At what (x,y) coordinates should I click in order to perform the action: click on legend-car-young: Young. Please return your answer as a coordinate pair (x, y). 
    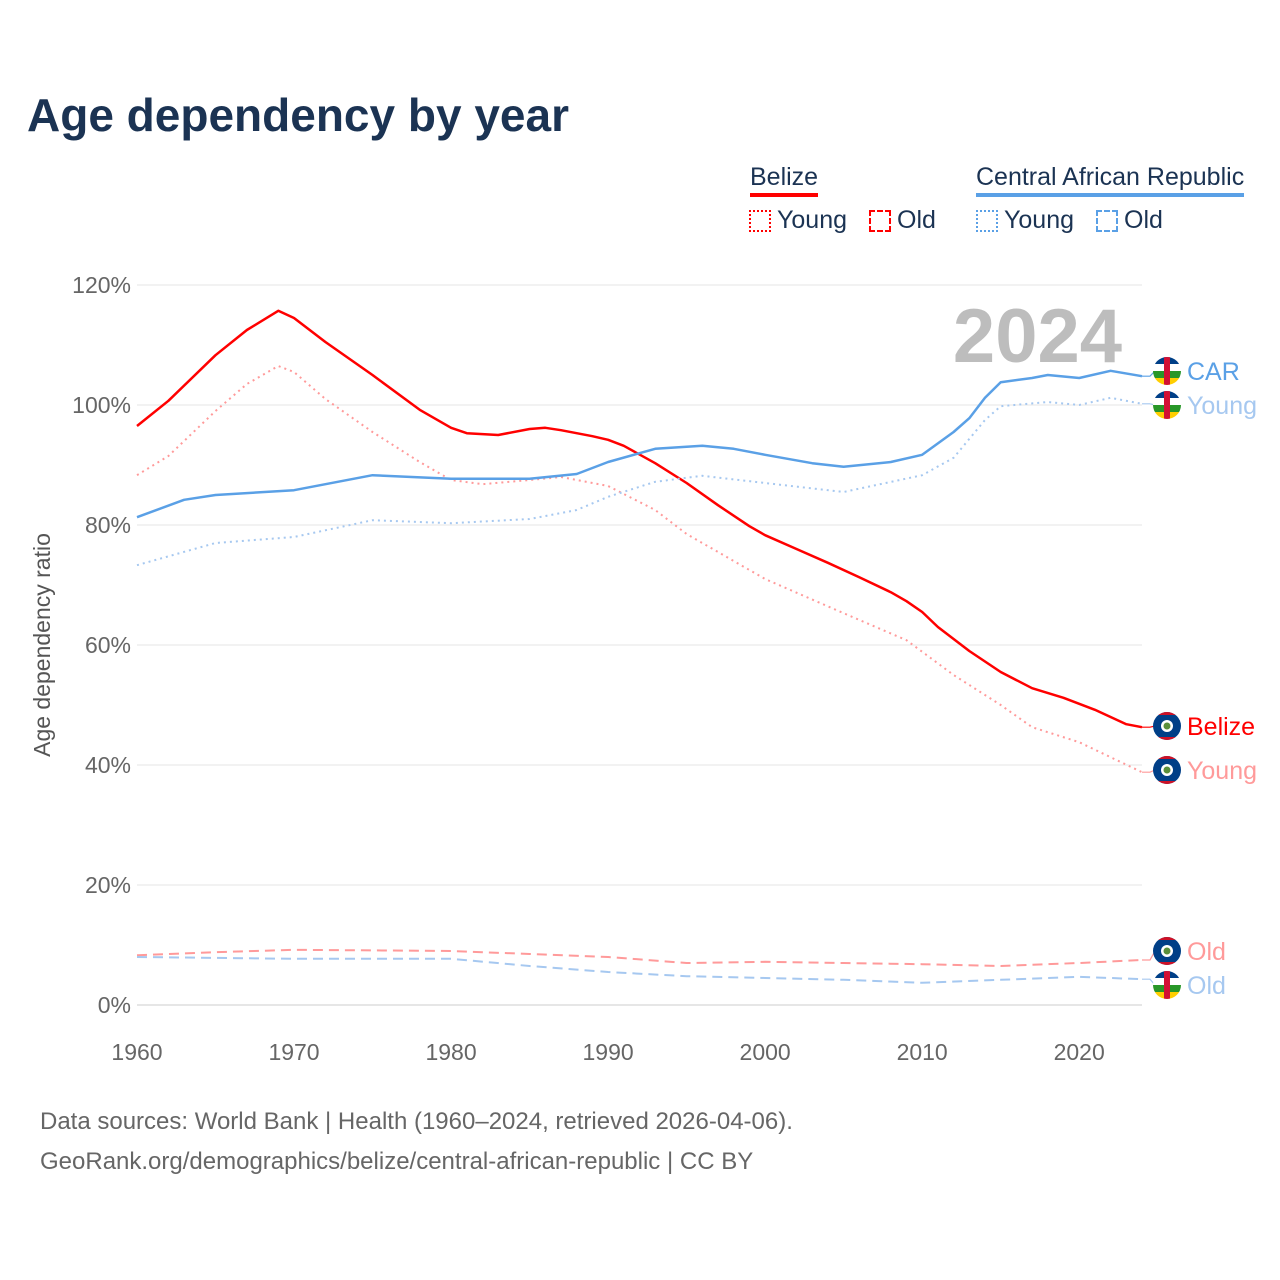
    Looking at the image, I should click on (1025, 220).